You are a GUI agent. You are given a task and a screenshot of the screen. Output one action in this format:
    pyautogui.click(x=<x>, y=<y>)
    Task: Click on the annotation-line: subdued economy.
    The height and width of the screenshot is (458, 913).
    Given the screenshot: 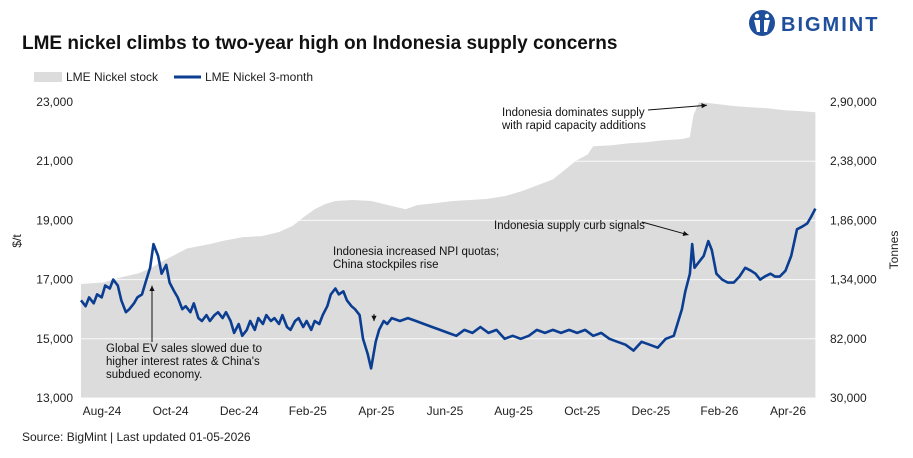 What is the action you would take?
    pyautogui.click(x=154, y=375)
    